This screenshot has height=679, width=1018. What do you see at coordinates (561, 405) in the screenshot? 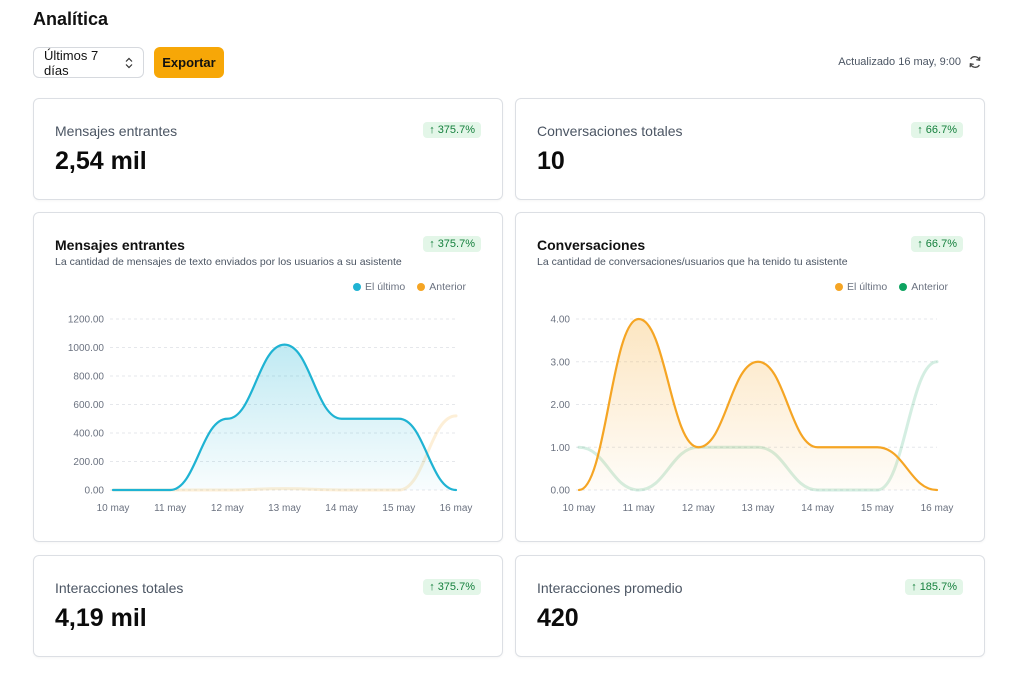
I see `y-tick-label: 2.00` at bounding box center [561, 405].